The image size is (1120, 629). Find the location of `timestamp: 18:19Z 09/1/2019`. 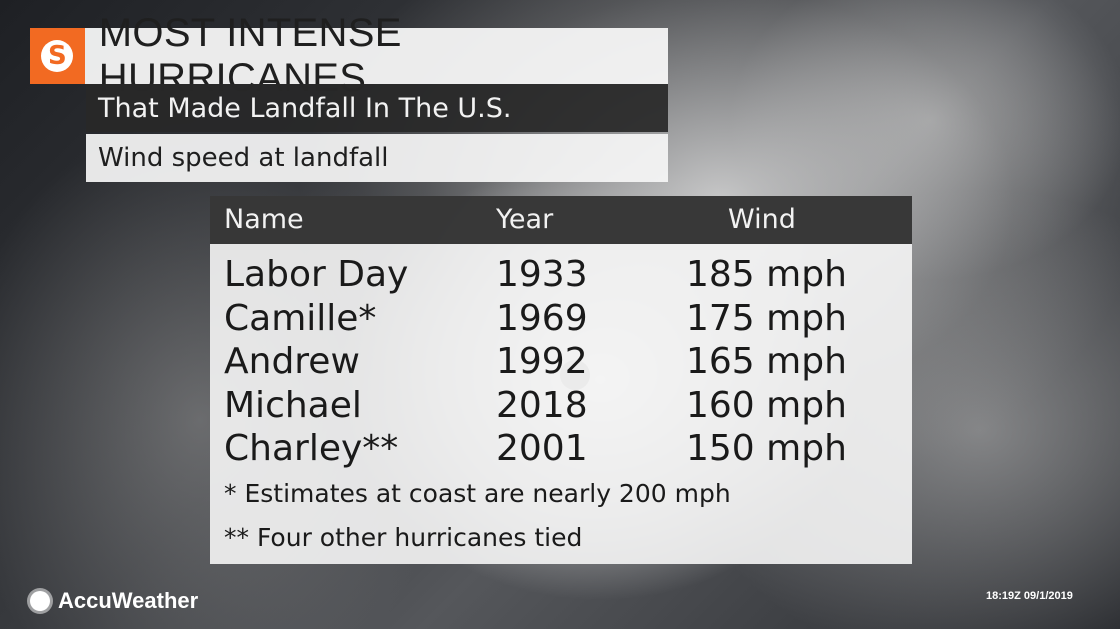

timestamp: 18:19Z 09/1/2019 is located at coordinates (1029, 596).